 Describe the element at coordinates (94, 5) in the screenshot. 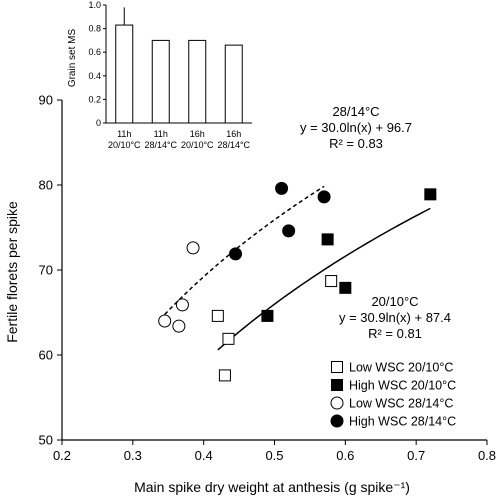

I see `inset-y-tick-label: 1.0` at that location.